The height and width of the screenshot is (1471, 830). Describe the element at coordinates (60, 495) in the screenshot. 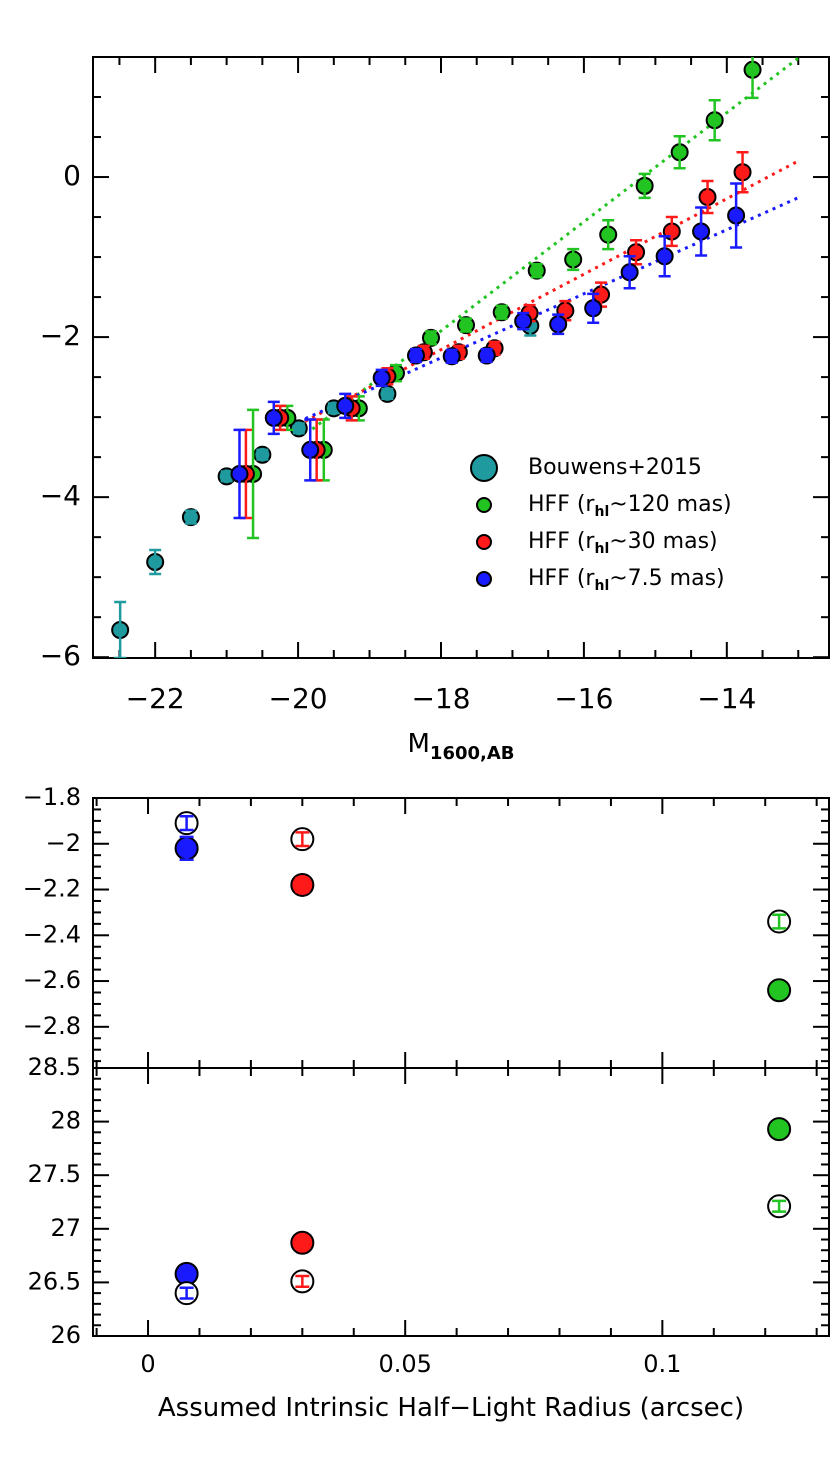

I see `y-tick-label: −4` at that location.